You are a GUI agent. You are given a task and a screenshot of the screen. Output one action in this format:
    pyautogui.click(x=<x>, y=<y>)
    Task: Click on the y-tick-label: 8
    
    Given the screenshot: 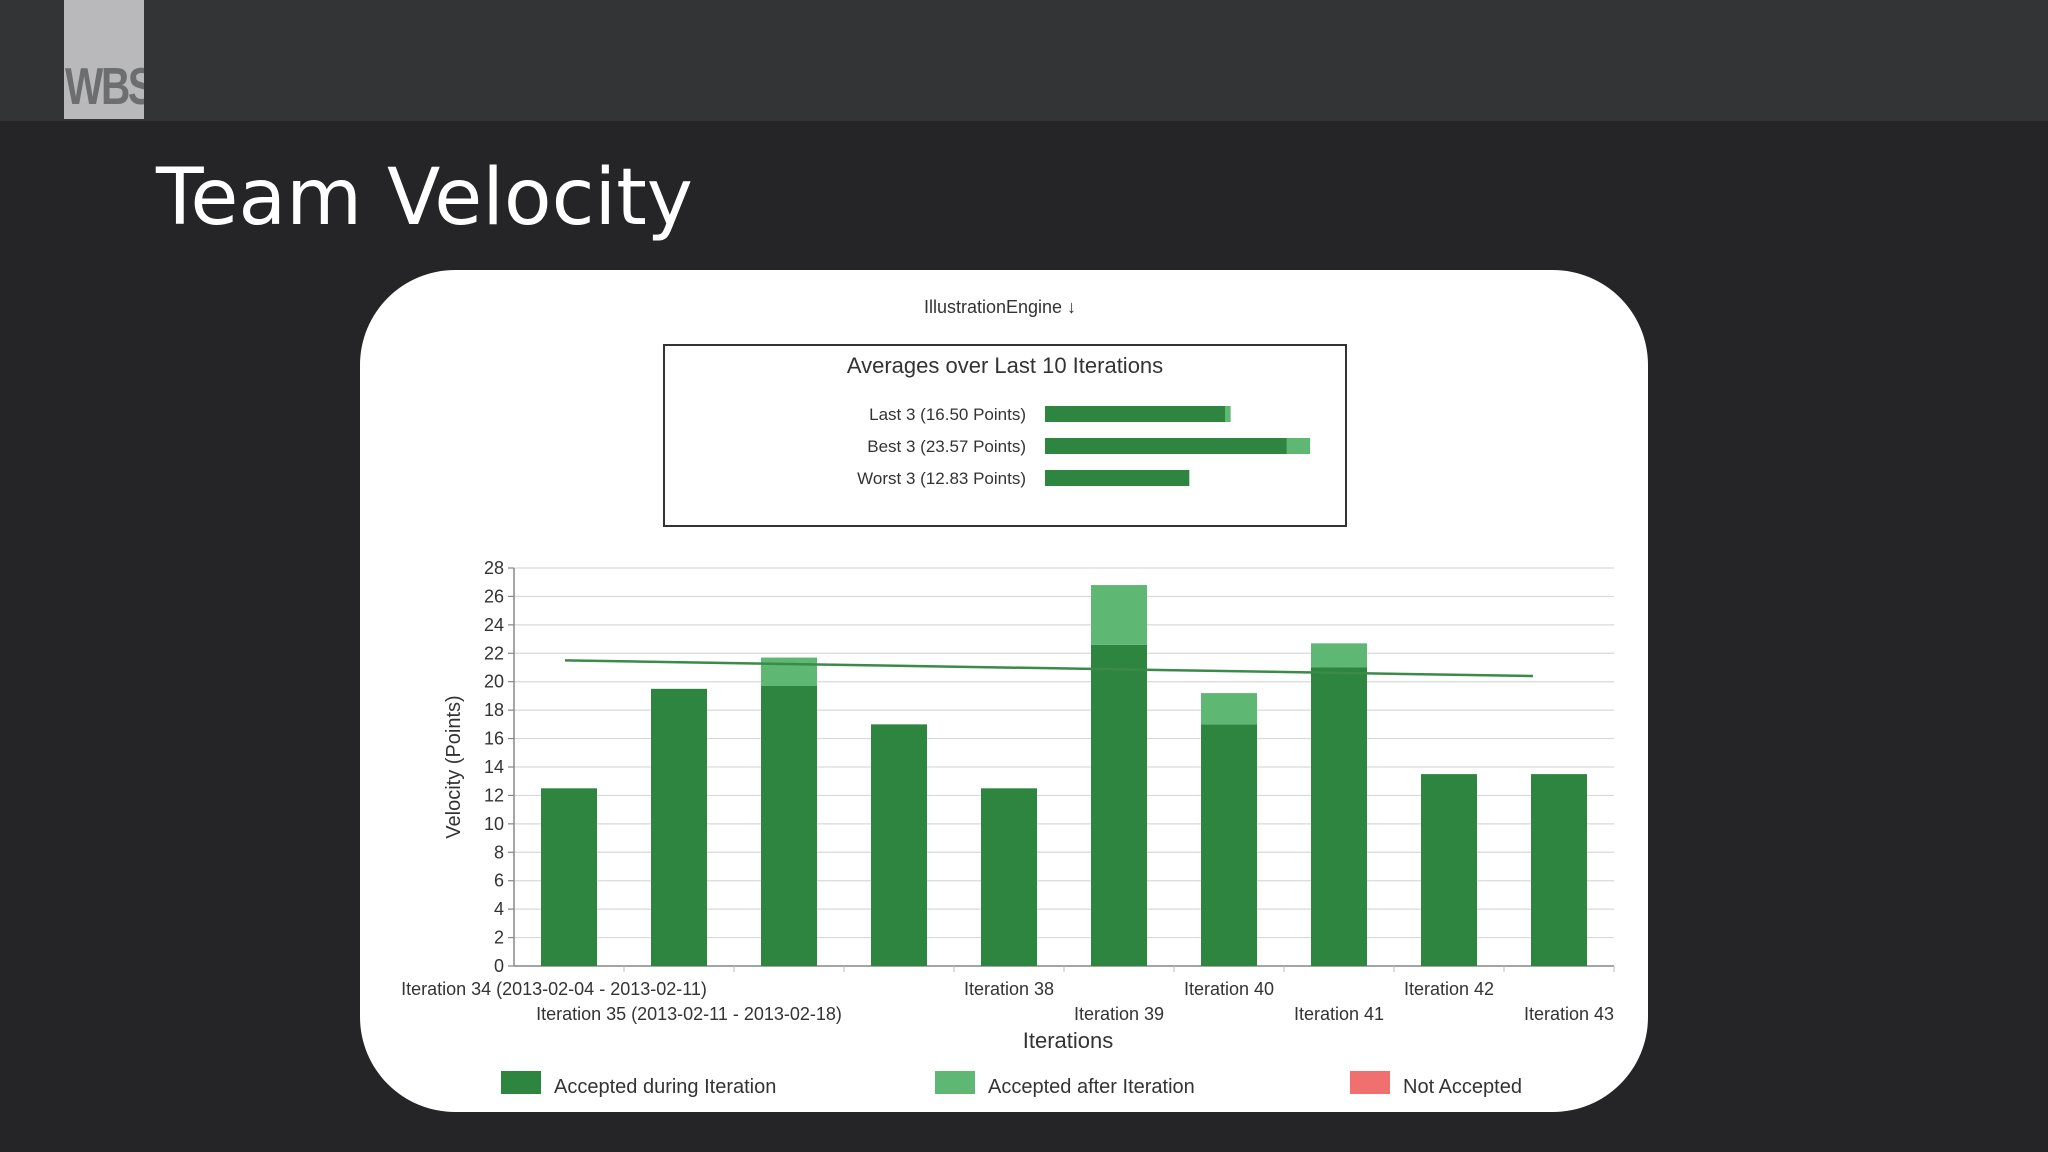 What is the action you would take?
    pyautogui.click(x=499, y=852)
    